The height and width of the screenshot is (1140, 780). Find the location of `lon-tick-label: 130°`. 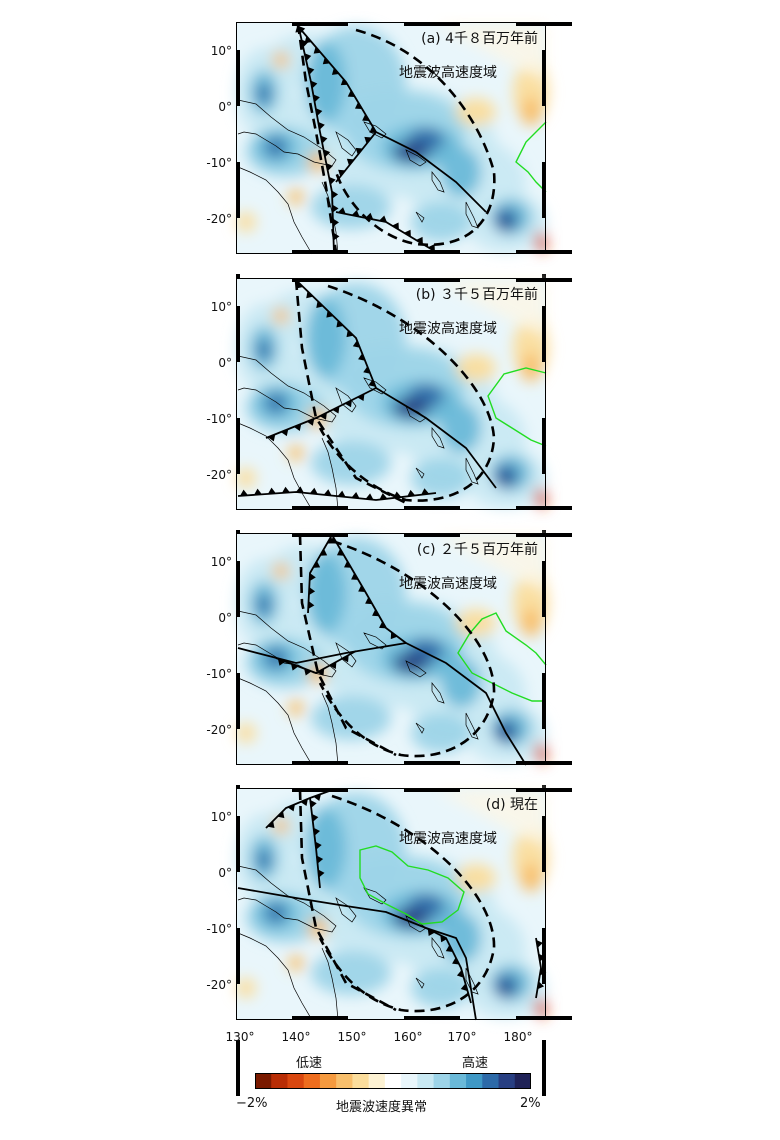

lon-tick-label: 130° is located at coordinates (240, 1037).